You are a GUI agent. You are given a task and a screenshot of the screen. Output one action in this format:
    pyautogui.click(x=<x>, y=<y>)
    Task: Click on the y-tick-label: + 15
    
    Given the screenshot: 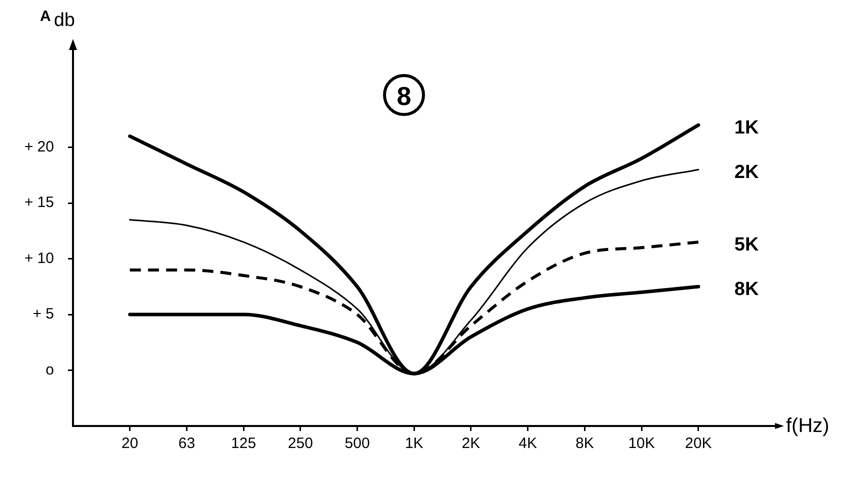 What is the action you would take?
    pyautogui.click(x=39, y=203)
    